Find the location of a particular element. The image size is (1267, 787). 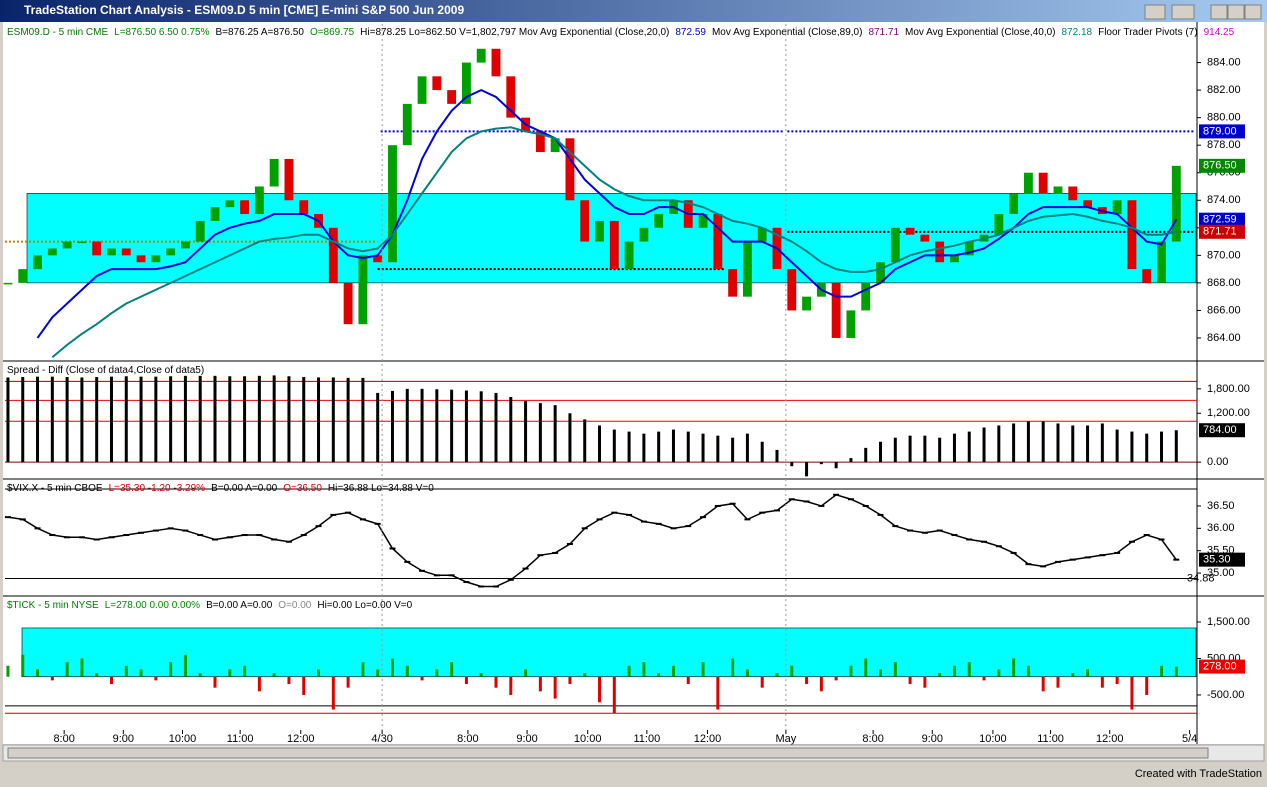

close-button is located at coordinates (1253, 12).